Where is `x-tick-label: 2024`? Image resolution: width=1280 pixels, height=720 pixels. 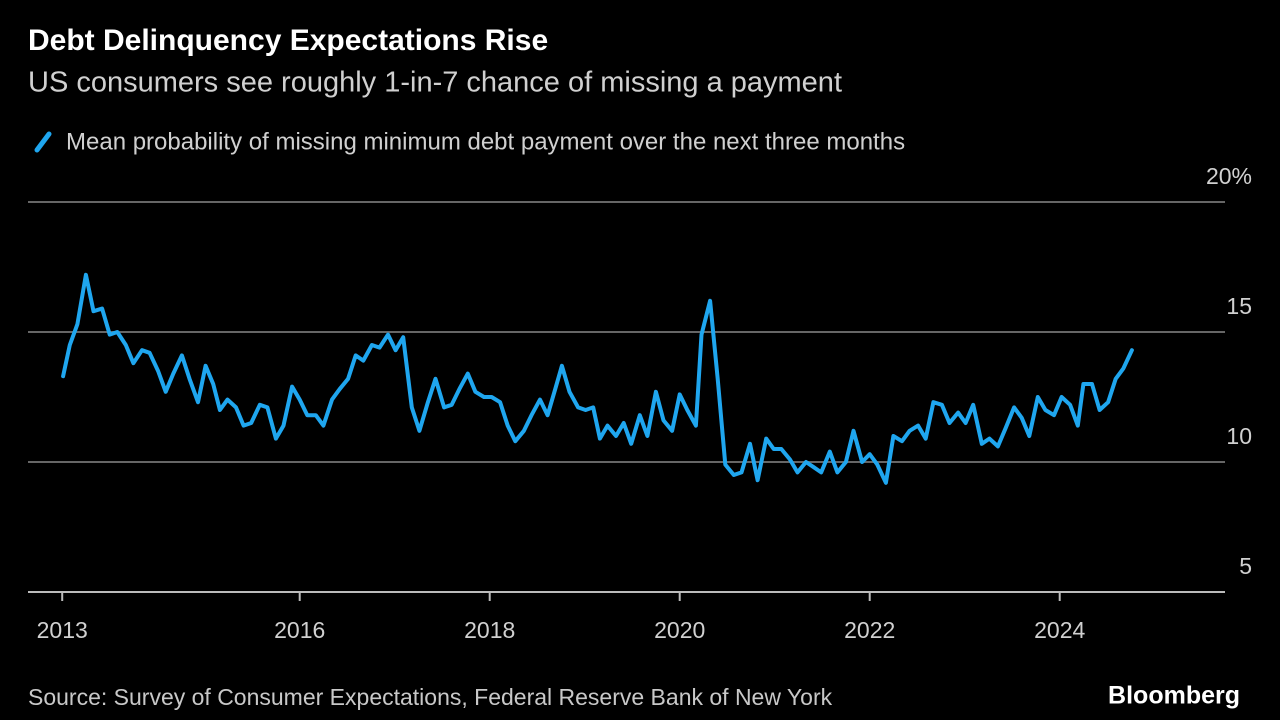
x-tick-label: 2024 is located at coordinates (1059, 630).